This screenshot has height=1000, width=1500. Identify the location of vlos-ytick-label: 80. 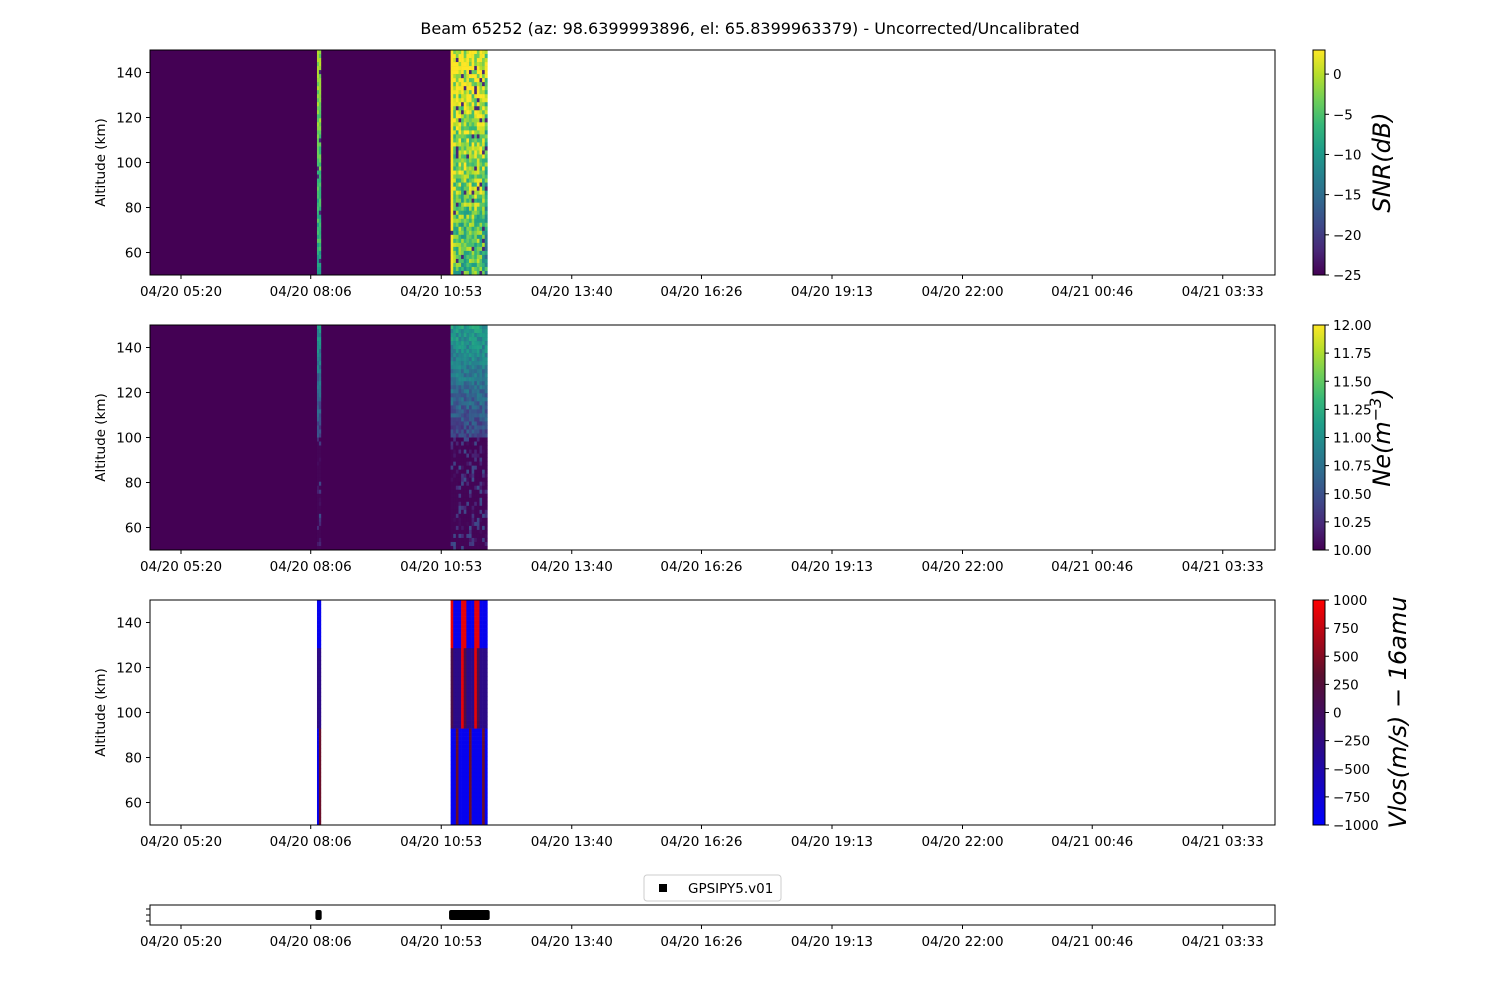
(133, 759).